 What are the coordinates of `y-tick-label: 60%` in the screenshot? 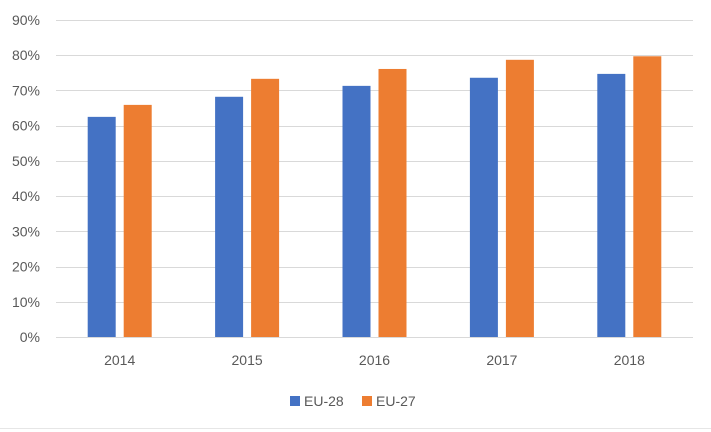 It's located at (26, 126).